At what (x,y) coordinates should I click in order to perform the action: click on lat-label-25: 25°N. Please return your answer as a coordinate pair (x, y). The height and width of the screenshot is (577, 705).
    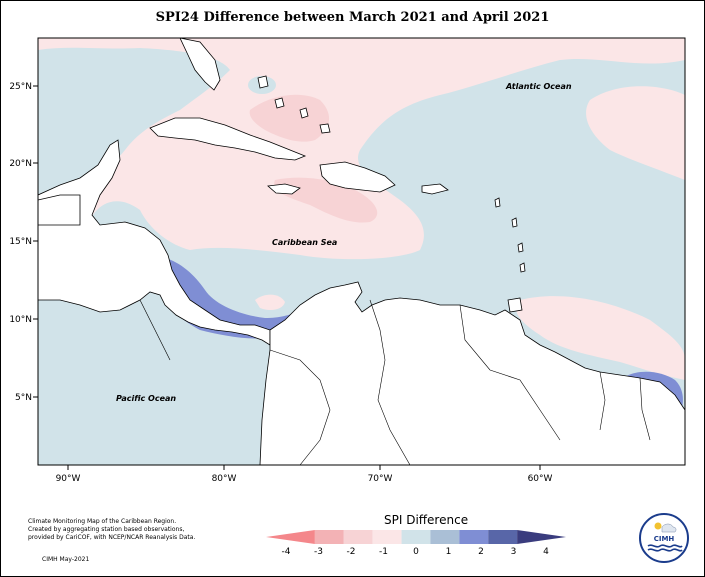
    Looking at the image, I should click on (20, 87).